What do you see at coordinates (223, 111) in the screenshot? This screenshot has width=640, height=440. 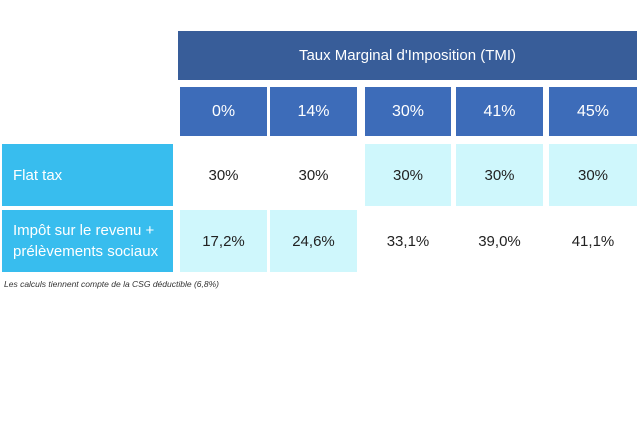 I see `rate-header-0: 0%` at bounding box center [223, 111].